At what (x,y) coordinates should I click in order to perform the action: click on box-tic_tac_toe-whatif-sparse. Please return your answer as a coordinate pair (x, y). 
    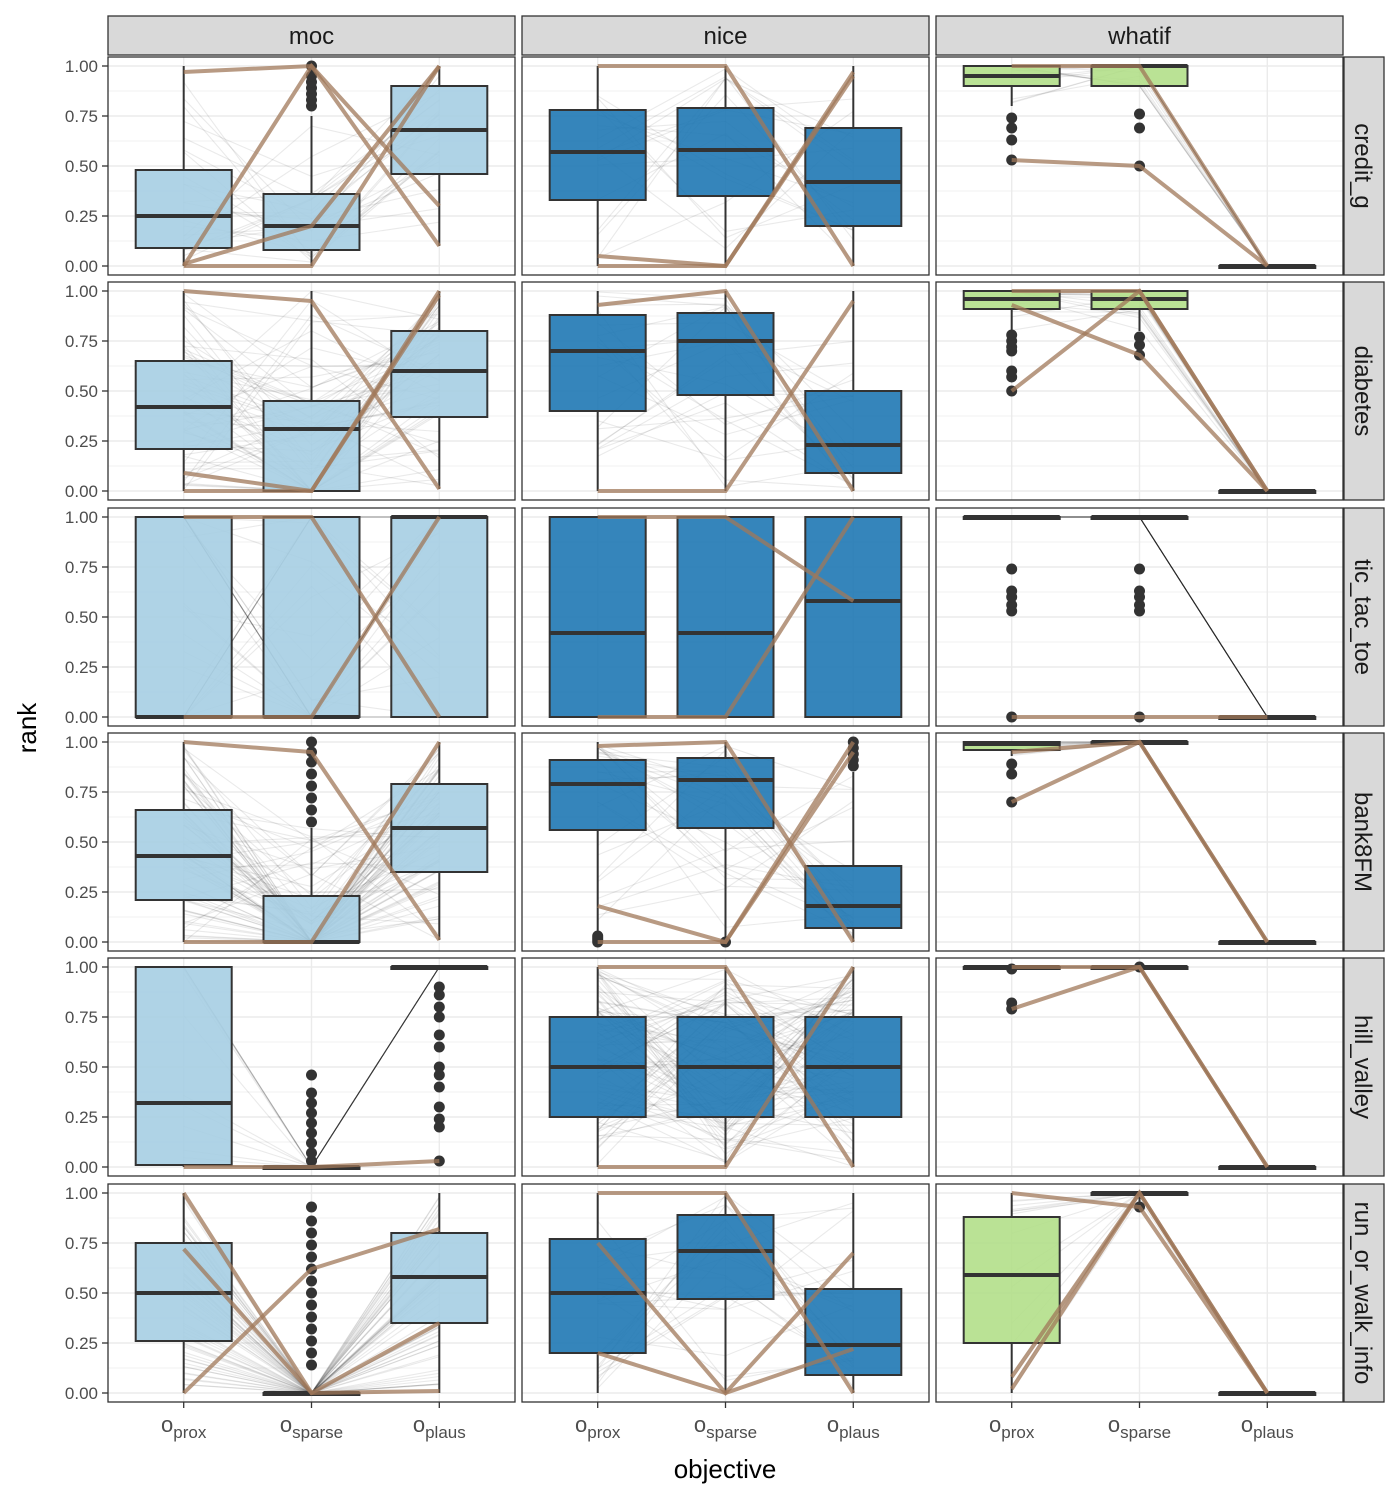
    Looking at the image, I should click on (1139, 619).